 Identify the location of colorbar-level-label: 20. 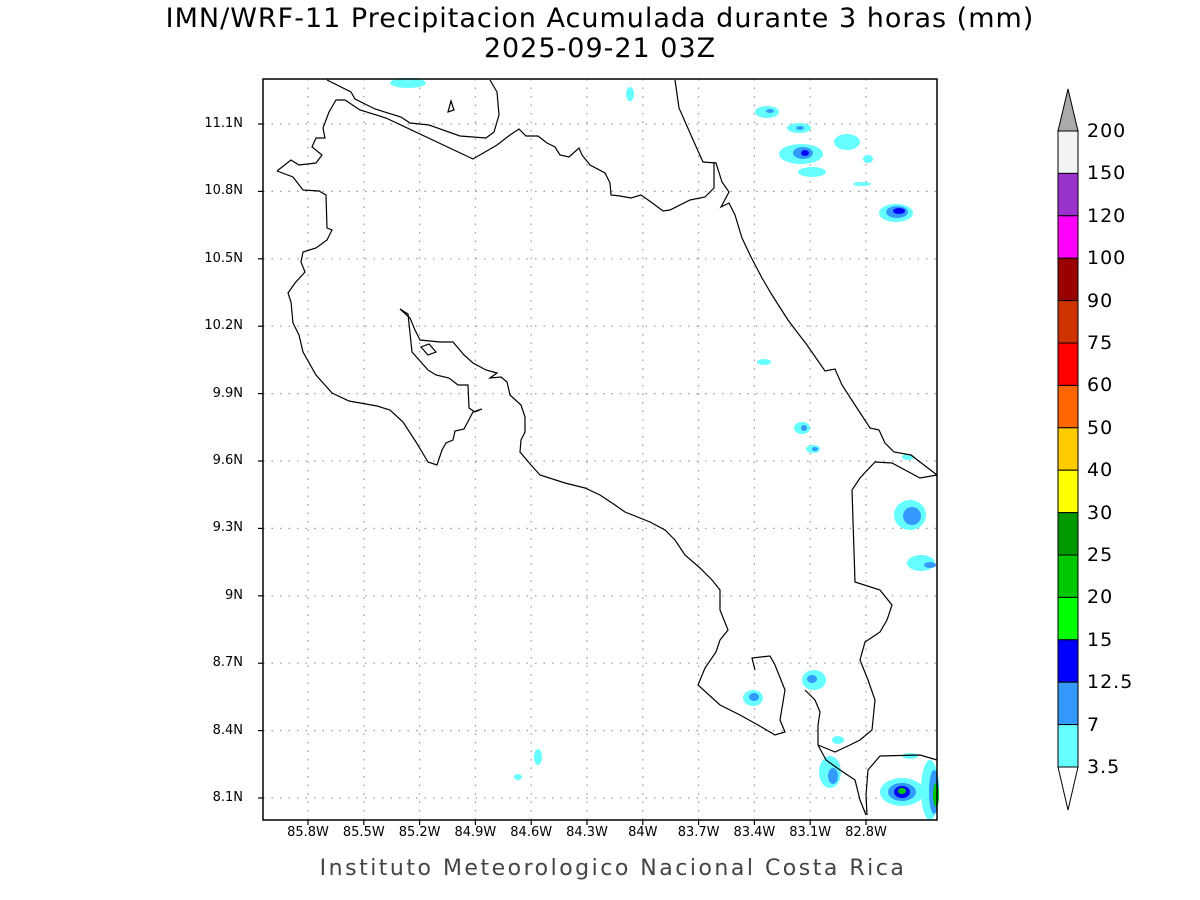
(1100, 597).